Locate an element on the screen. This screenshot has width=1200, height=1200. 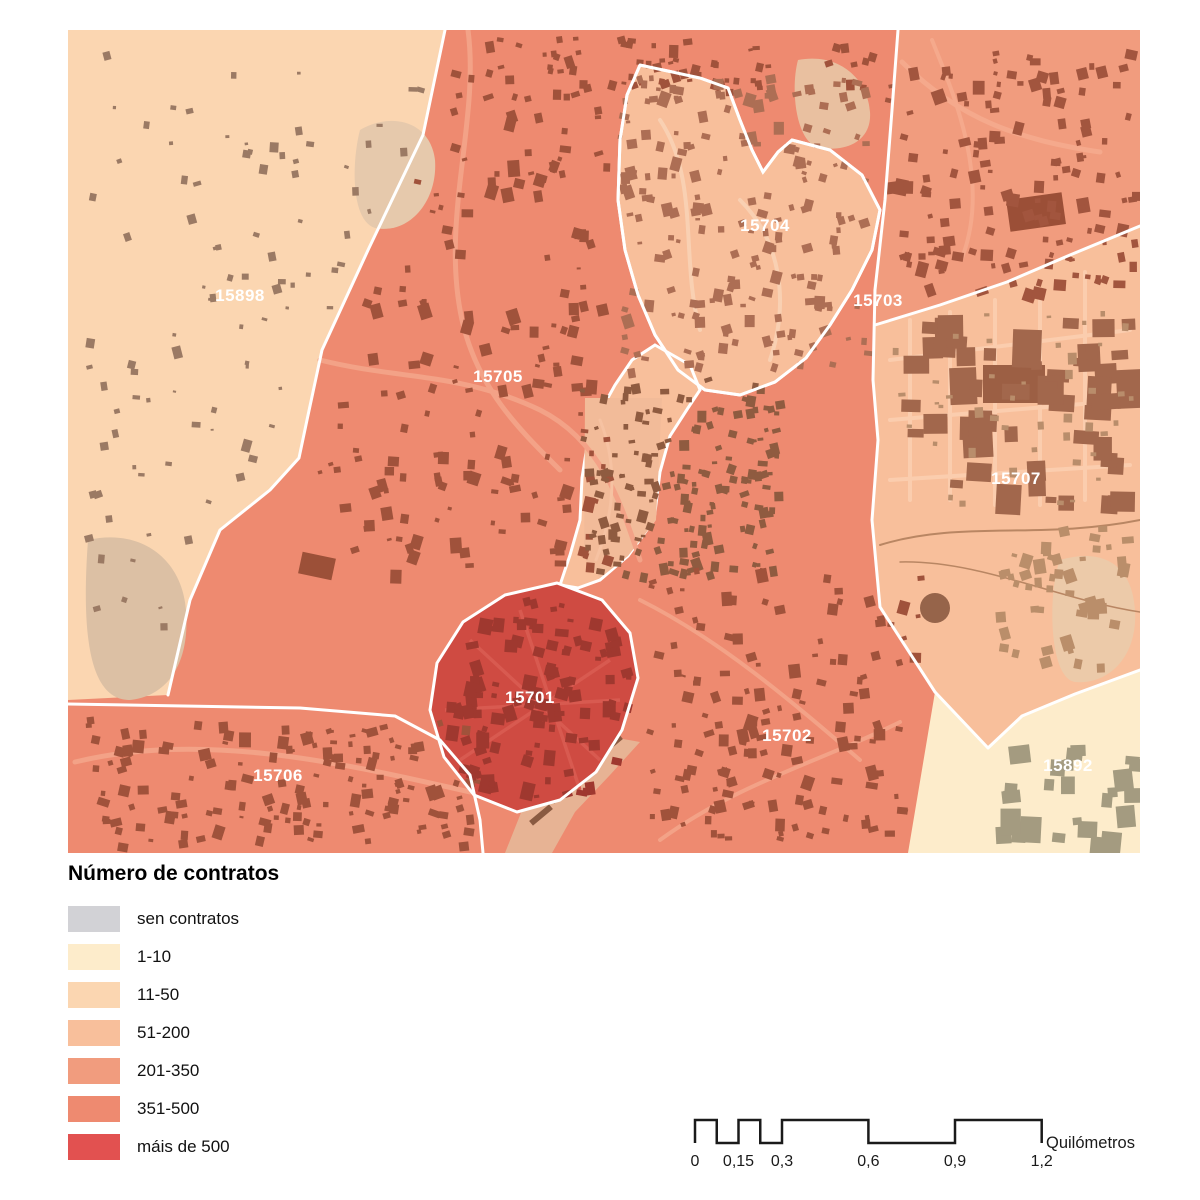
district-label-15707: 15707 is located at coordinates (1016, 478).